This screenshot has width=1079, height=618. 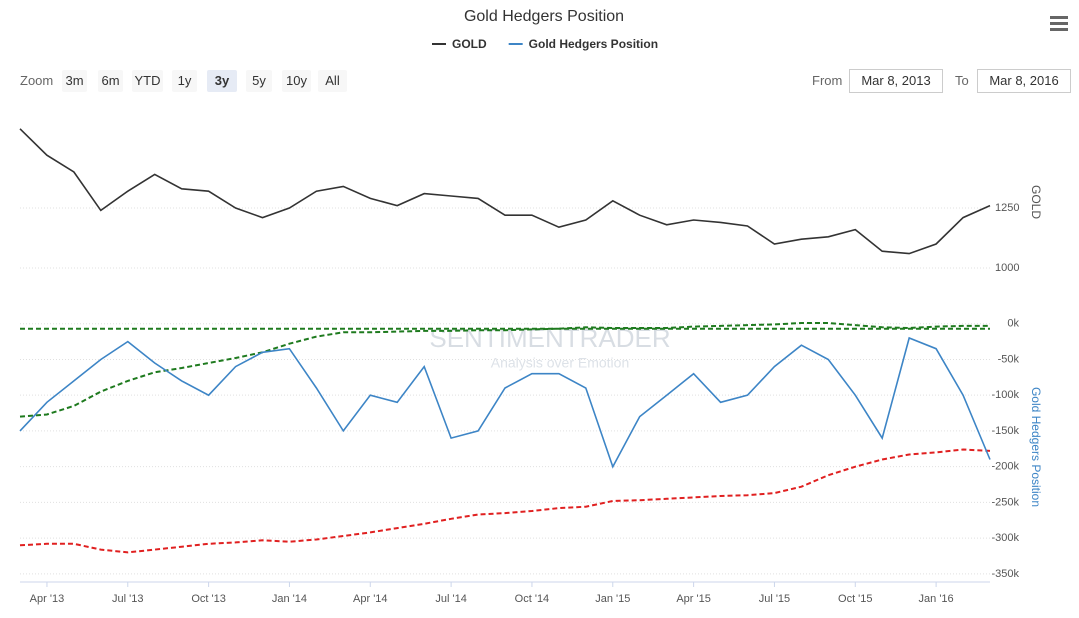 What do you see at coordinates (289, 599) in the screenshot?
I see `x-tick-label: Jan '14` at bounding box center [289, 599].